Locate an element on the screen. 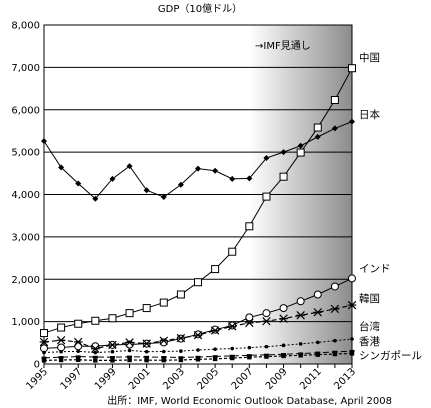 Image resolution: width=431 pixels, height=408 pixels. y-tick-label: 7,000 is located at coordinates (25, 68).